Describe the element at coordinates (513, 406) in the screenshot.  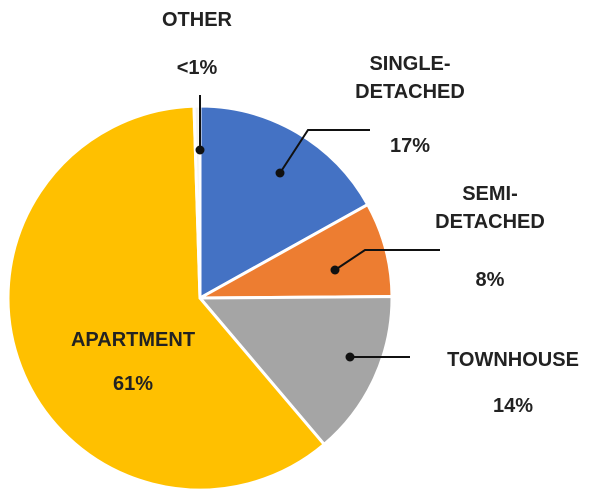
I see `value-label: 14%` at that location.